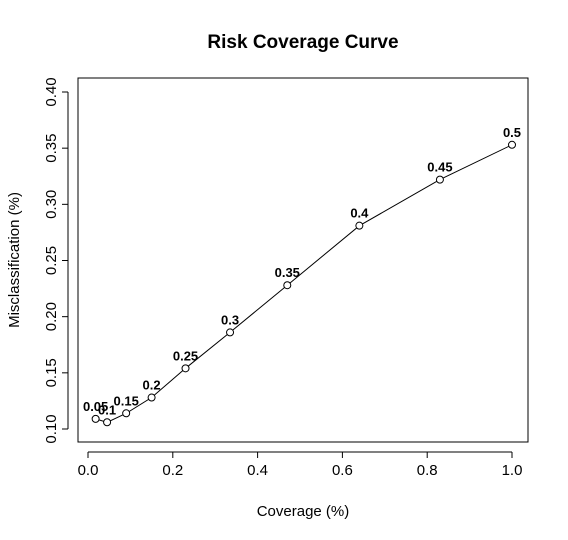 The image size is (568, 540). I want to click on x-axis-label: Coverage (%), so click(303, 511).